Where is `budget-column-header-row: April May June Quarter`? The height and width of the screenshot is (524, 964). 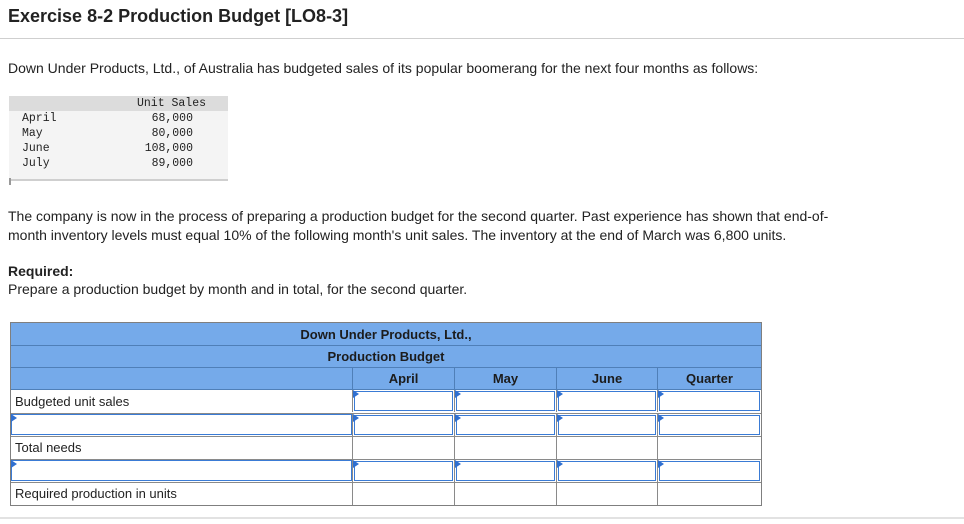
budget-column-header-row: April May June Quarter is located at coordinates (386, 379).